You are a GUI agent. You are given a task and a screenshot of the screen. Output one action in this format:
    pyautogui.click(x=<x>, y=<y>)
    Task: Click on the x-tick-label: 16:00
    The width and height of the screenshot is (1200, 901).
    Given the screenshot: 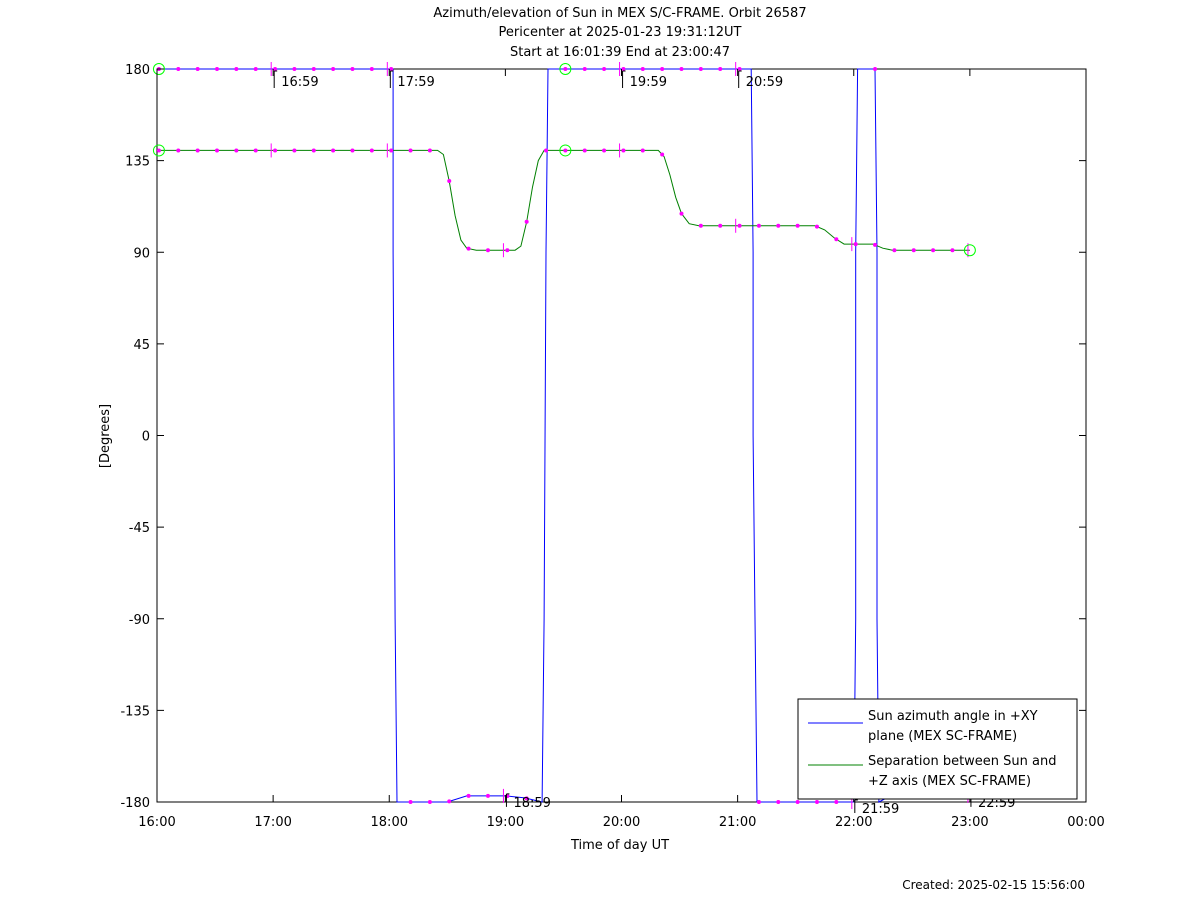 What is the action you would take?
    pyautogui.click(x=156, y=822)
    